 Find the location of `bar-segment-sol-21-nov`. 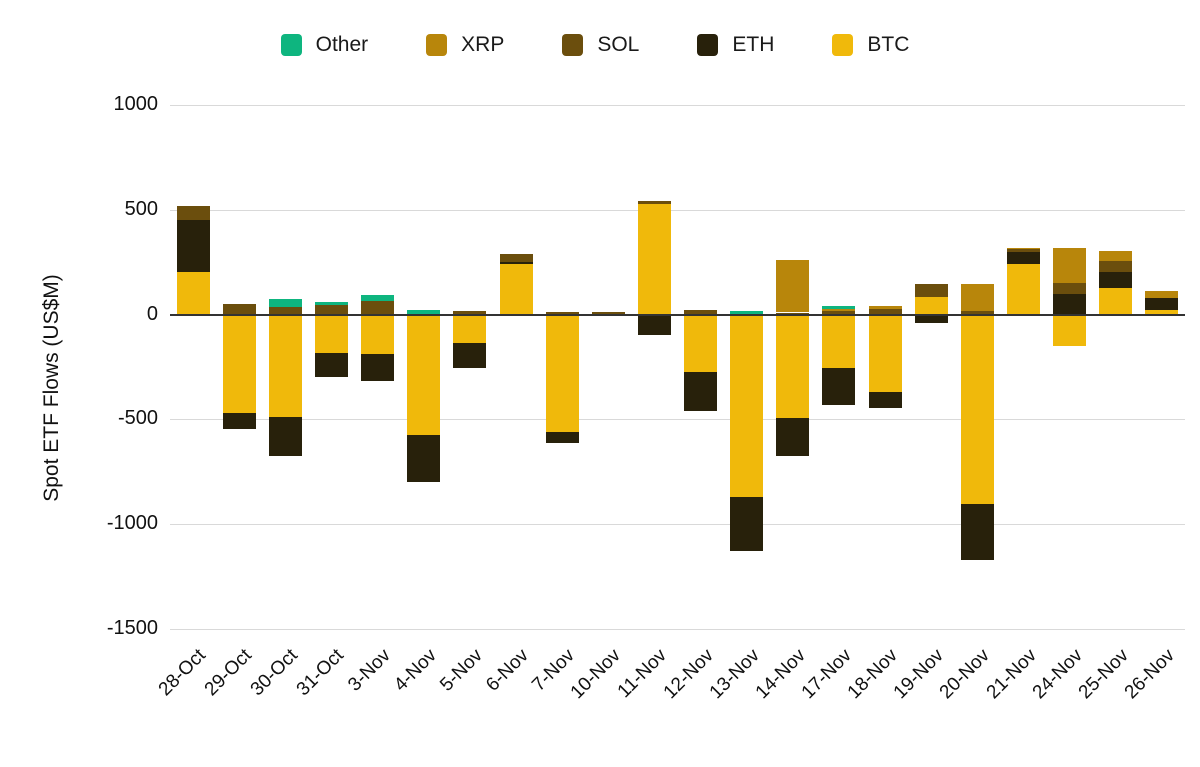

bar-segment-sol-21-nov is located at coordinates (1024, 250).